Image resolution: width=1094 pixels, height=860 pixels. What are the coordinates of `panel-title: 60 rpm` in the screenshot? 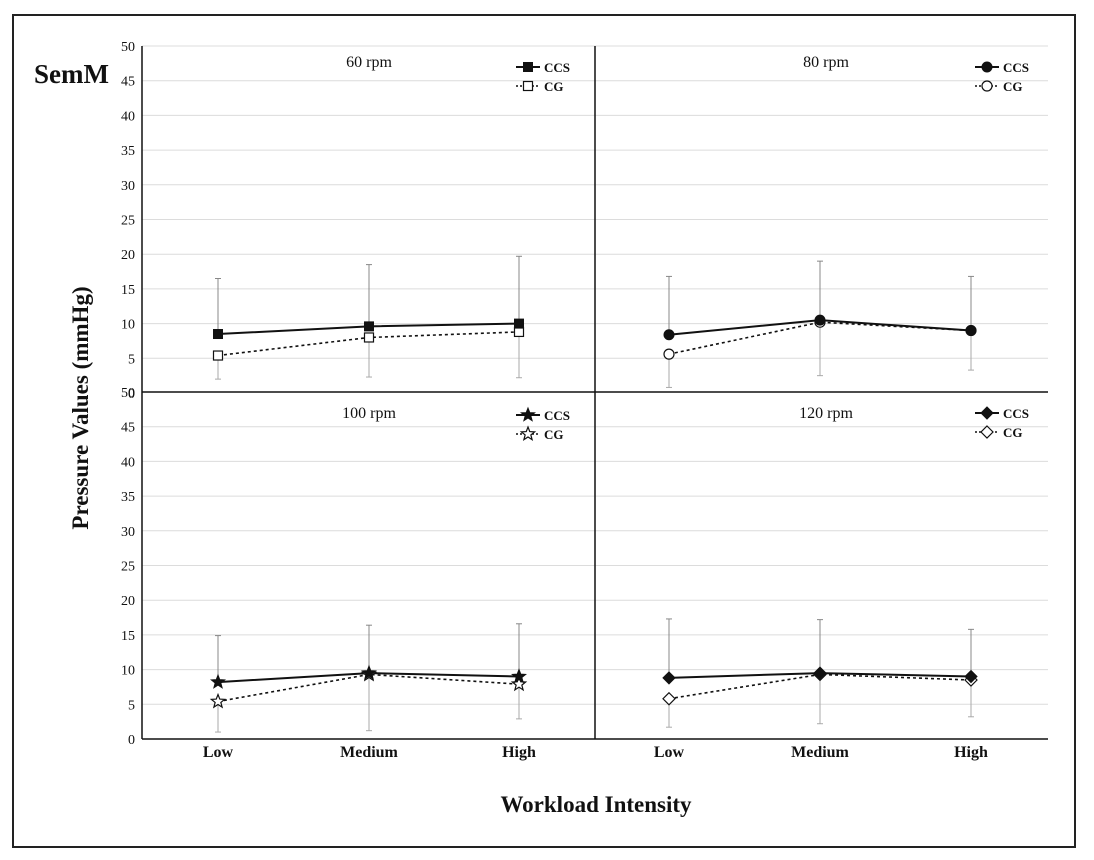 It's located at (369, 62).